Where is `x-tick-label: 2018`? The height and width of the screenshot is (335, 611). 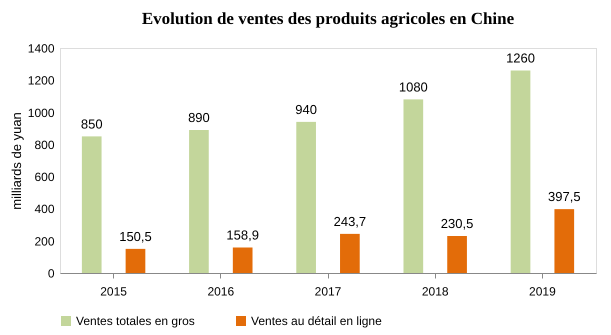 x-tick-label: 2018 is located at coordinates (435, 291).